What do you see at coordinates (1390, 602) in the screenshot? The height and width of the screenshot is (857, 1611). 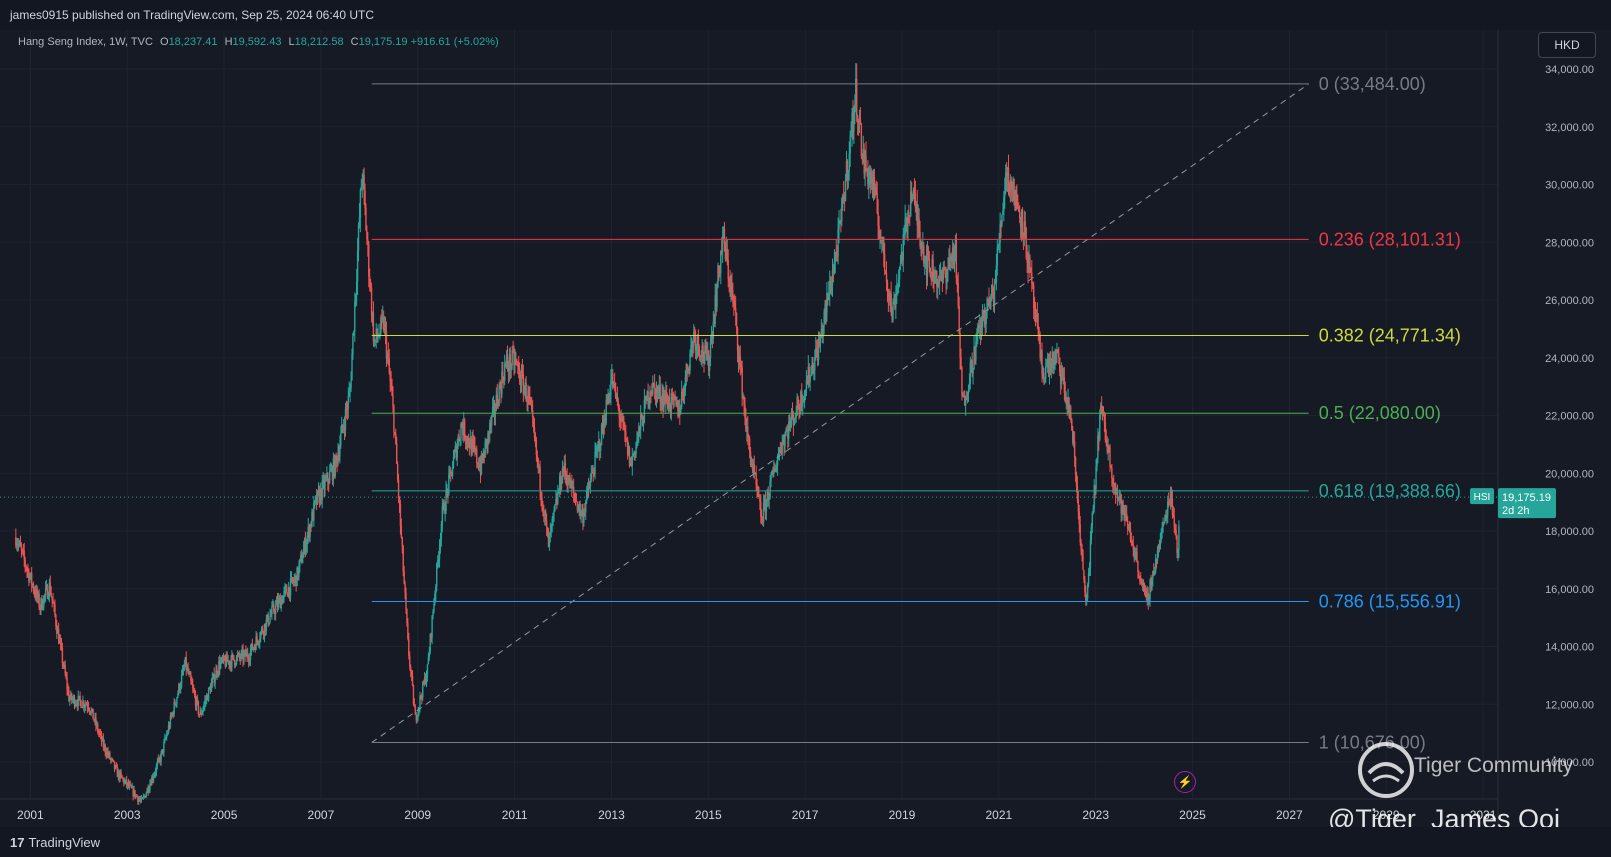 I see `fib-level-label: 0.786 (15,556.91)` at bounding box center [1390, 602].